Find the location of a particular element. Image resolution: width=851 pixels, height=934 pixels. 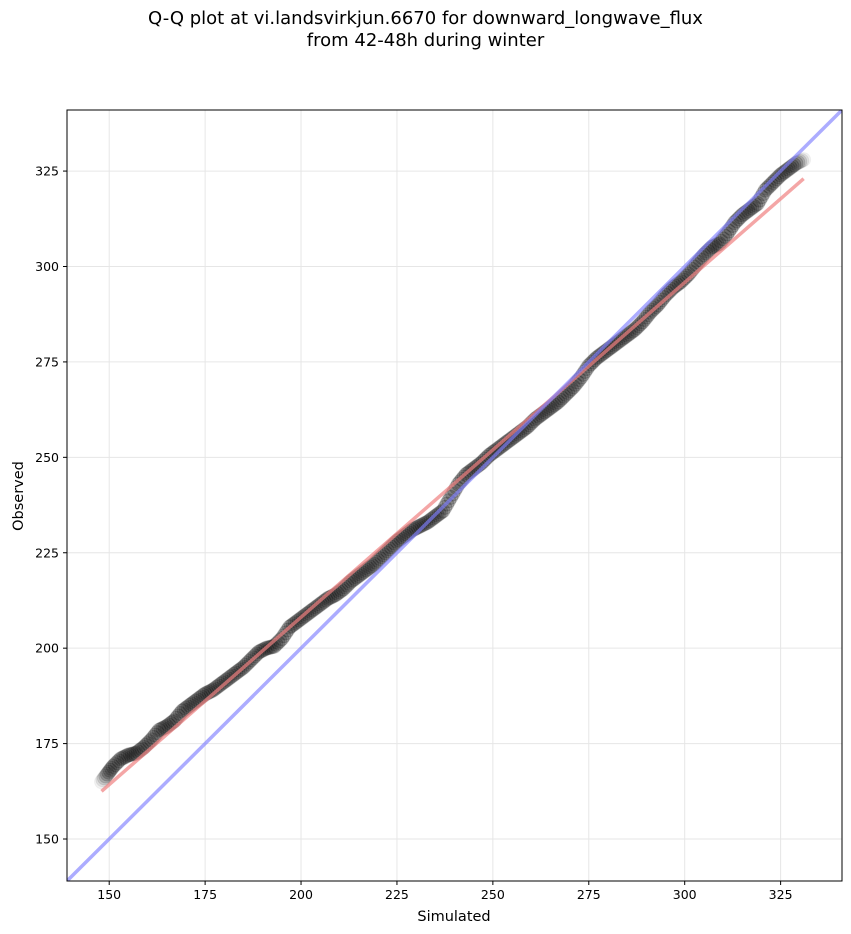

y-axis-label: Observed is located at coordinates (19, 496).